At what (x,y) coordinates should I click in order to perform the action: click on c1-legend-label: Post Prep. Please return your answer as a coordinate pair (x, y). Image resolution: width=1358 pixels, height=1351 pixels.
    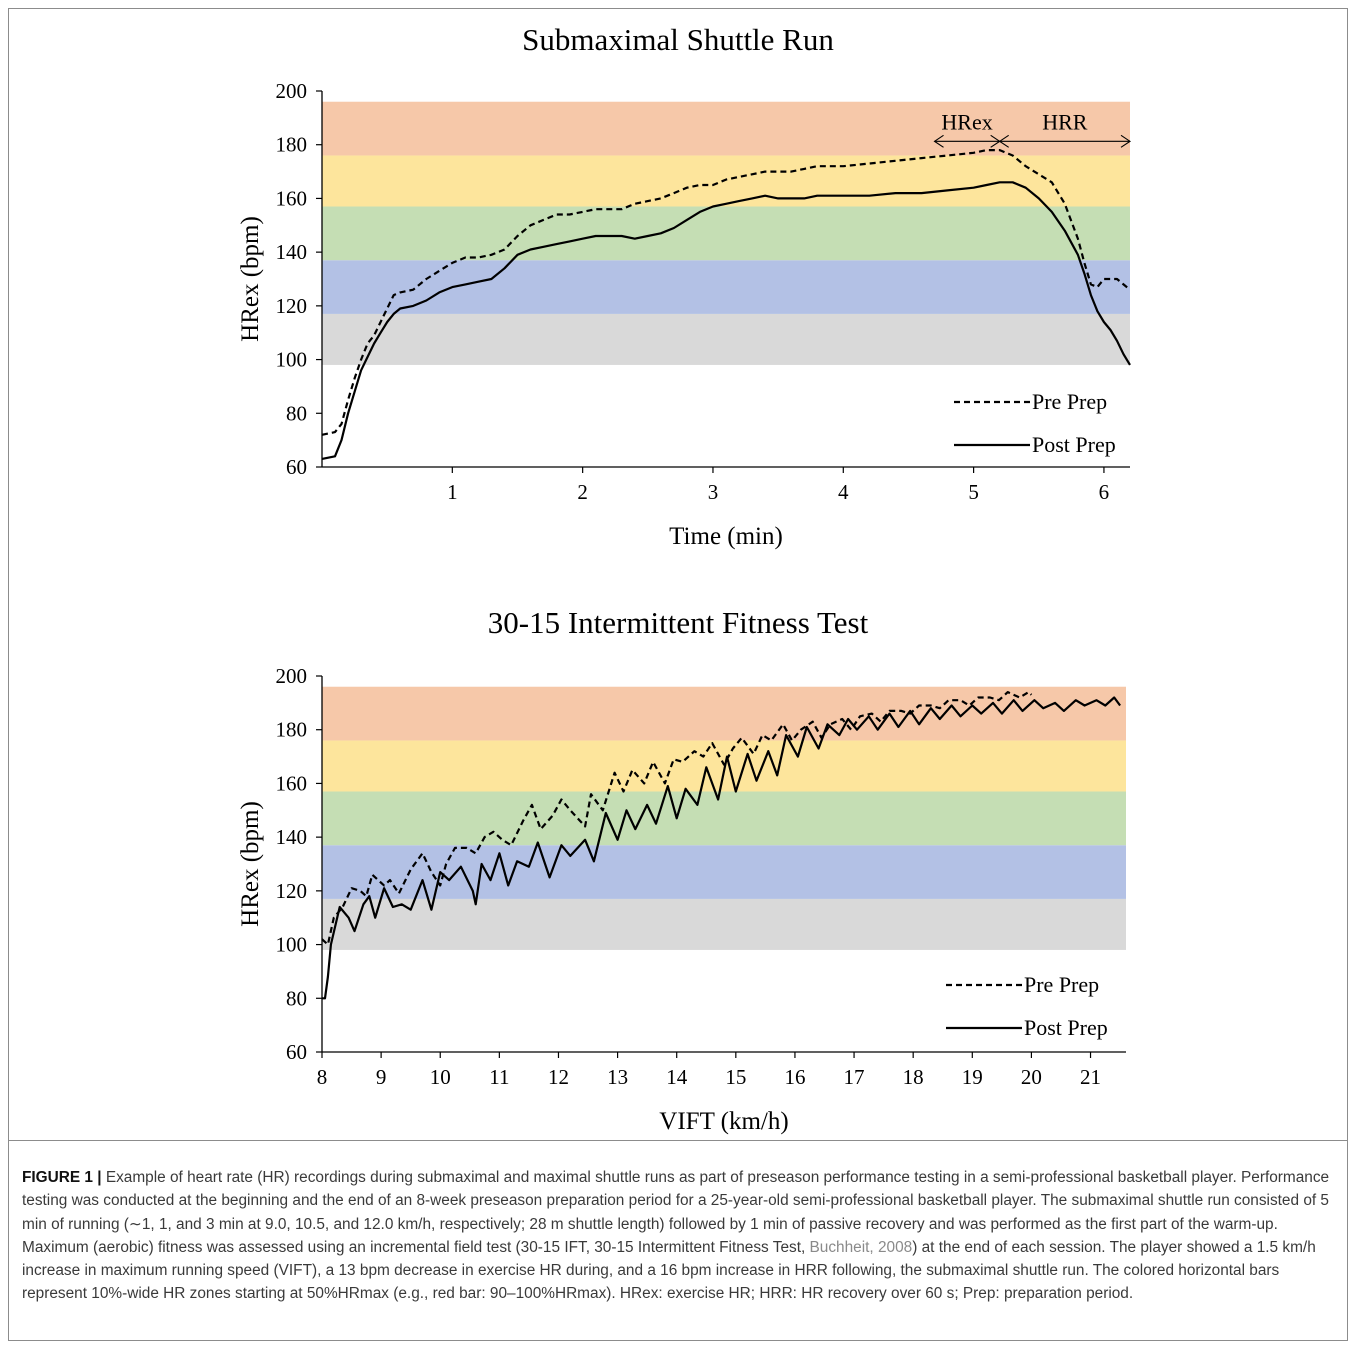
    Looking at the image, I should click on (1074, 444).